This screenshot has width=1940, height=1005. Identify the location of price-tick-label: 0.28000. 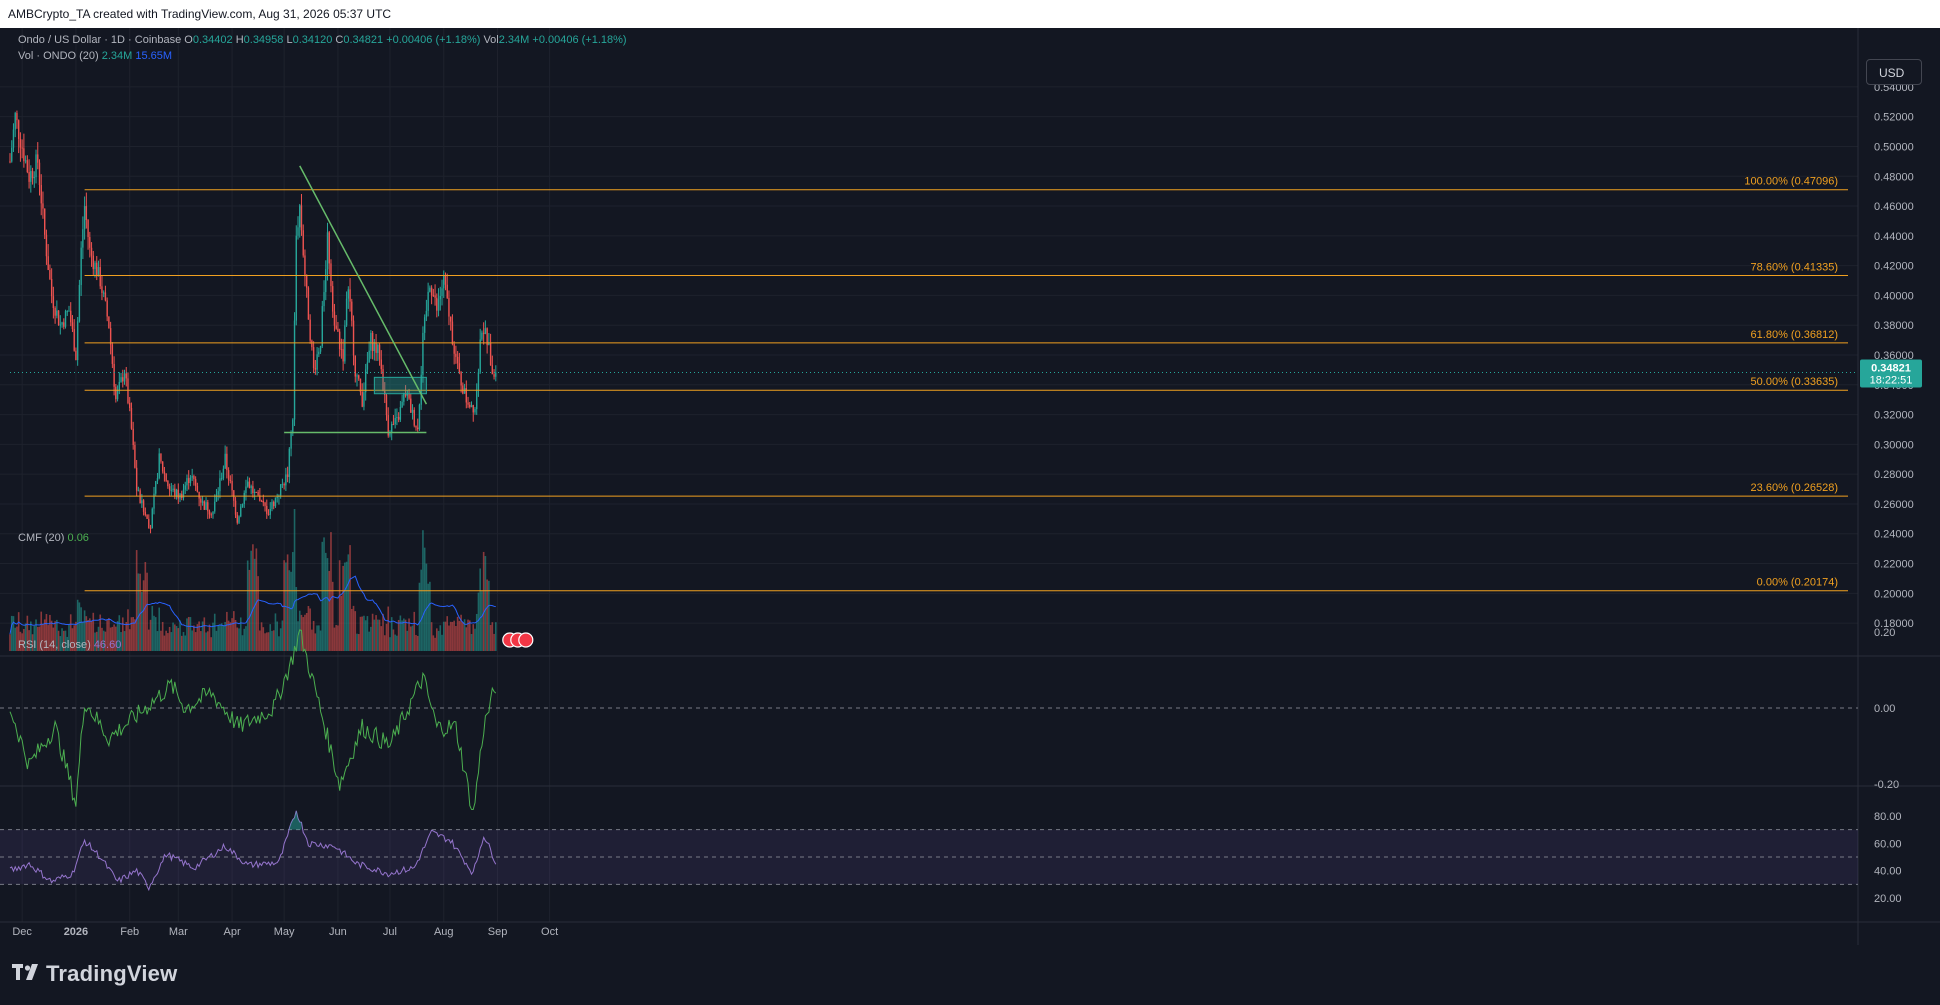
(1894, 475).